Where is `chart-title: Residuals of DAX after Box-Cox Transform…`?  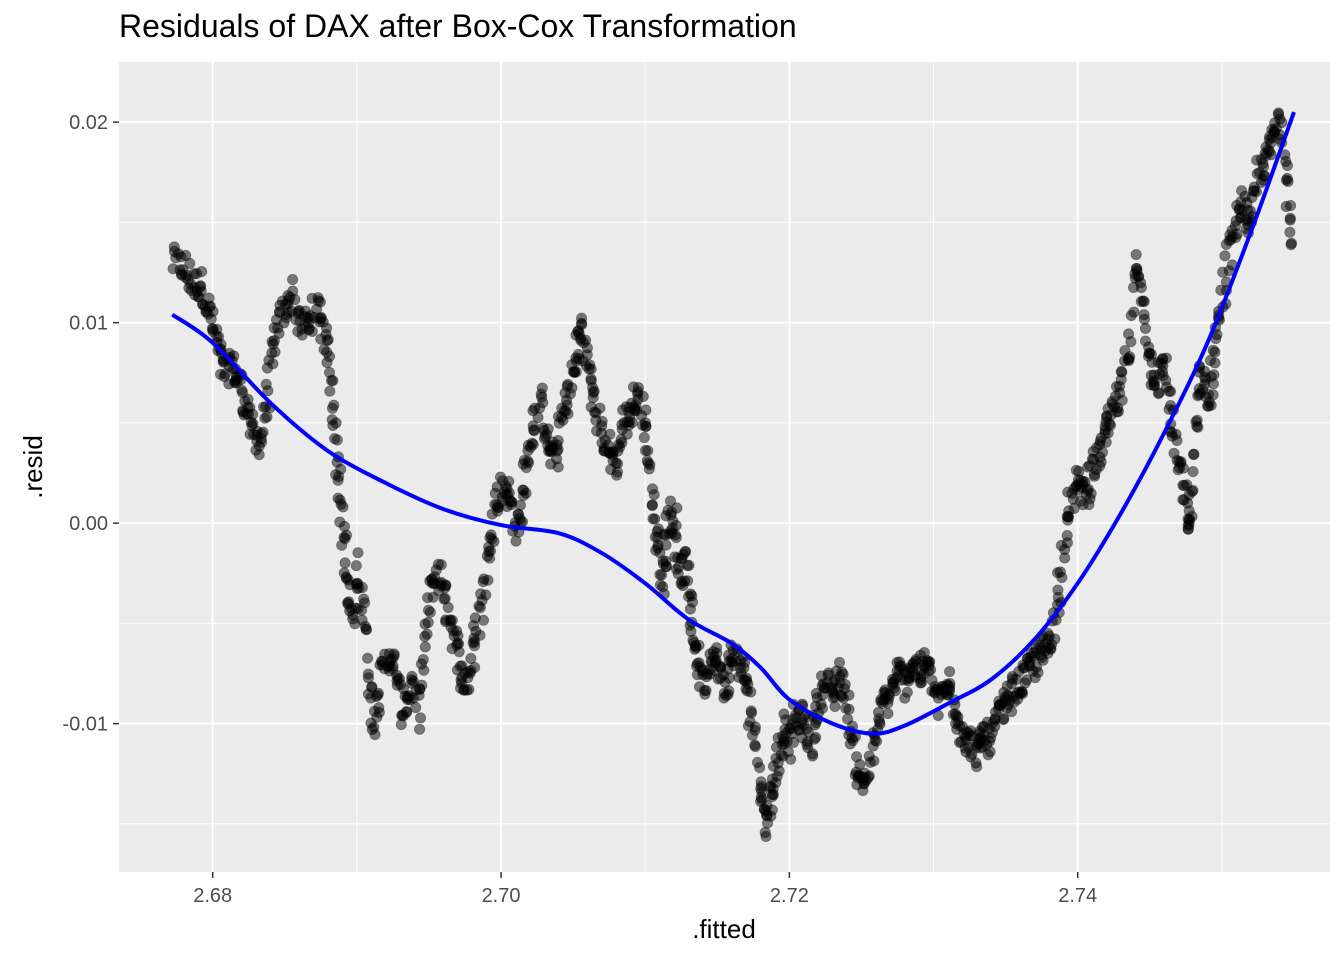 chart-title: Residuals of DAX after Box-Cox Transform… is located at coordinates (458, 26).